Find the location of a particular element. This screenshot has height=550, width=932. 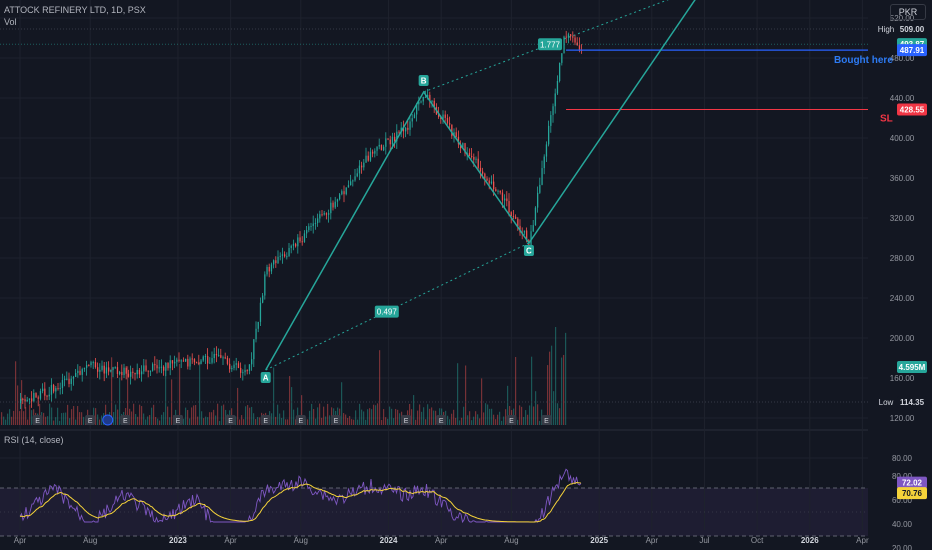

time-tick-label: Oct is located at coordinates (757, 540).